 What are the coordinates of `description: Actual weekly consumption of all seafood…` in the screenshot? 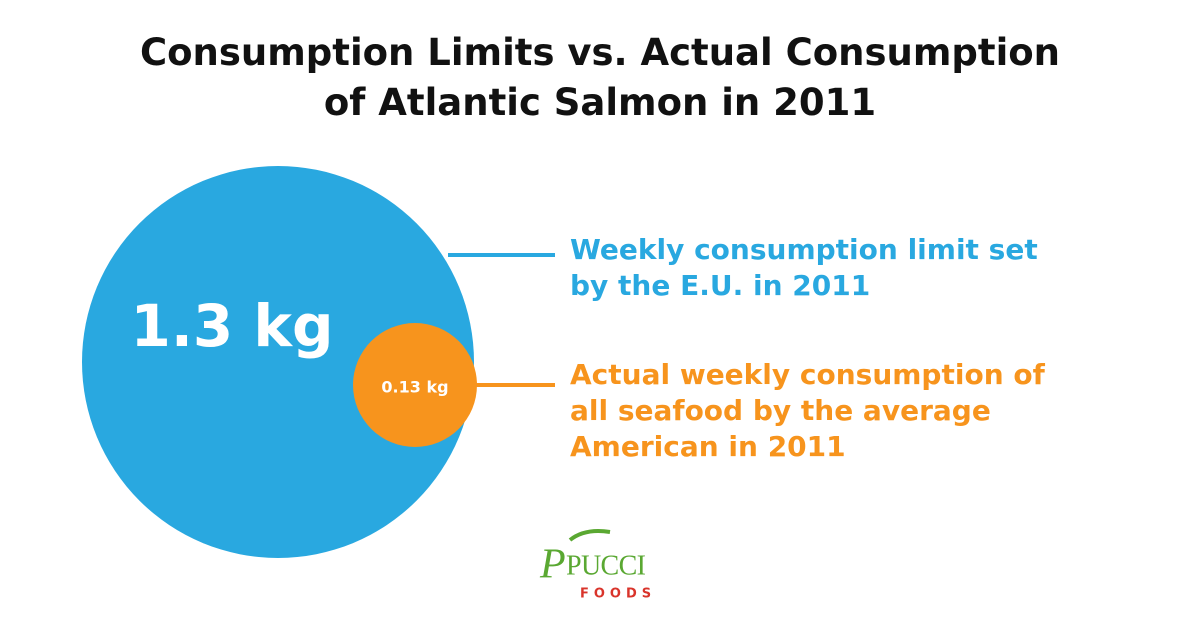 It's located at (807, 410).